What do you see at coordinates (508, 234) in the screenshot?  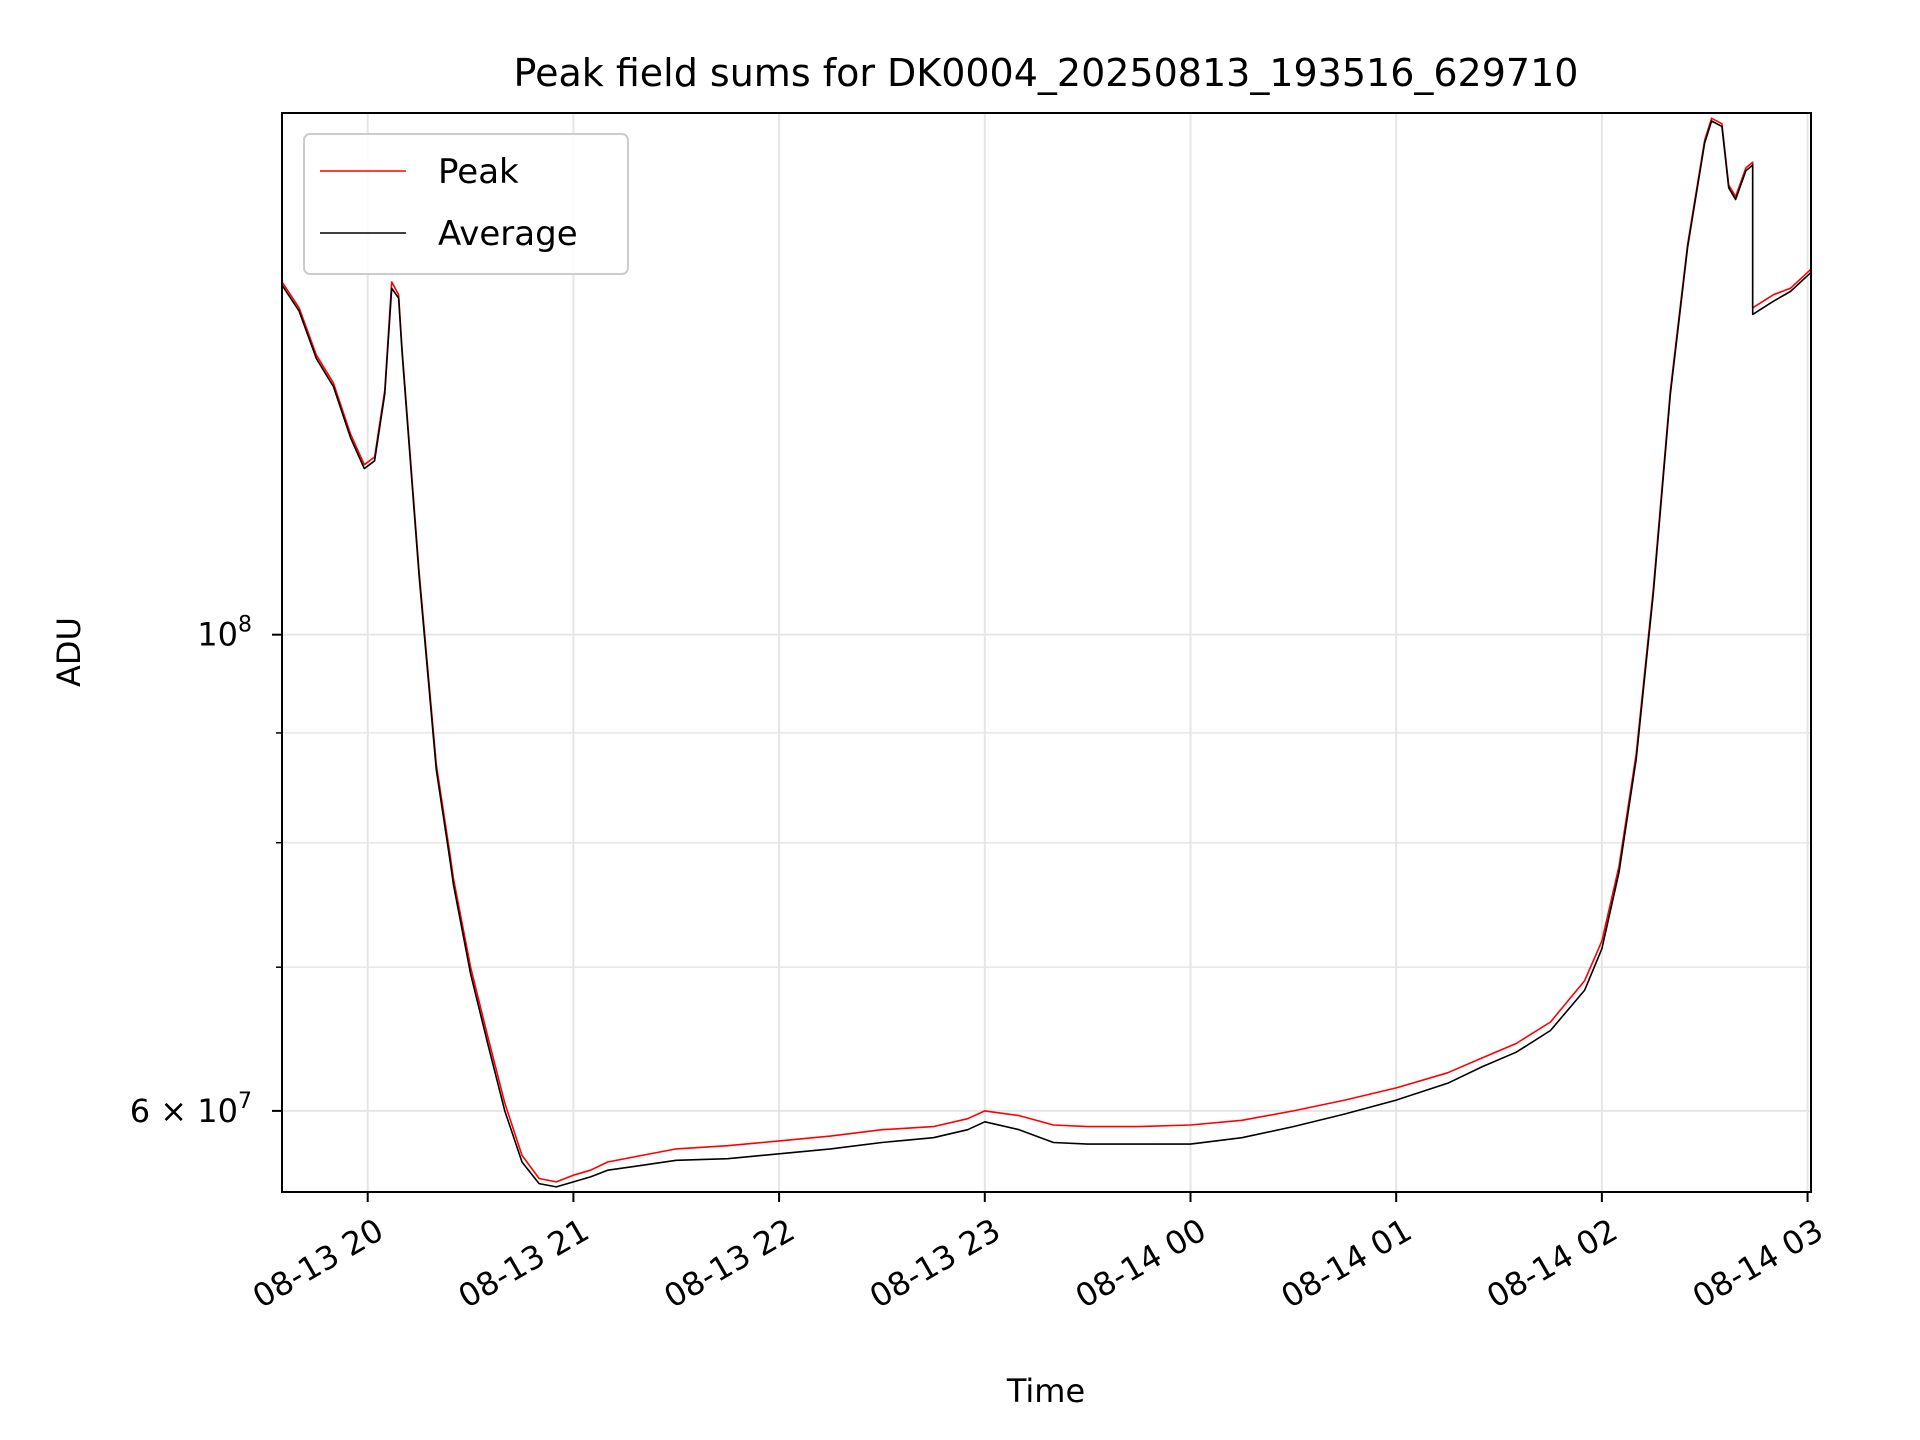 I see `legend-average-label: Average` at bounding box center [508, 234].